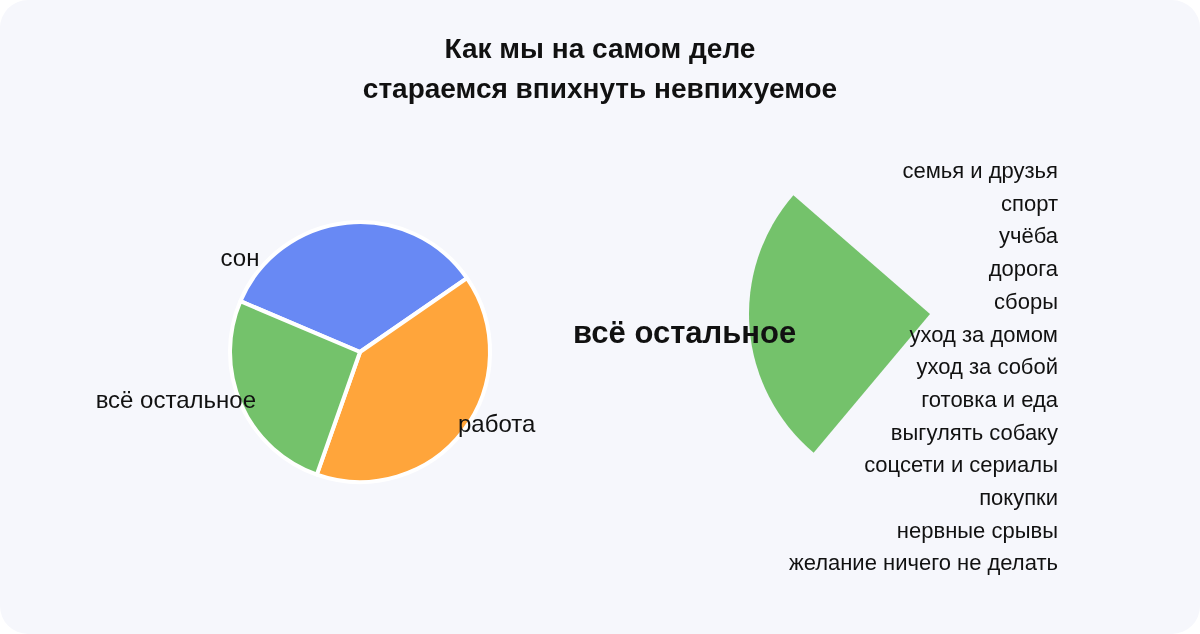 This screenshot has width=1200, height=634. I want to click on text: выгулять собаку, so click(974, 432).